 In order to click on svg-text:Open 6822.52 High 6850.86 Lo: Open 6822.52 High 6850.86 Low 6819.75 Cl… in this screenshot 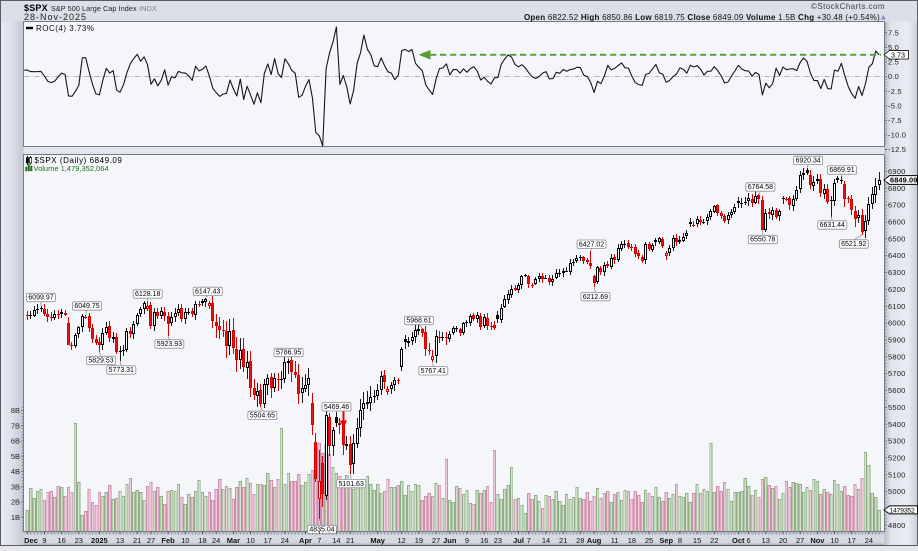, I will do `click(702, 17)`.